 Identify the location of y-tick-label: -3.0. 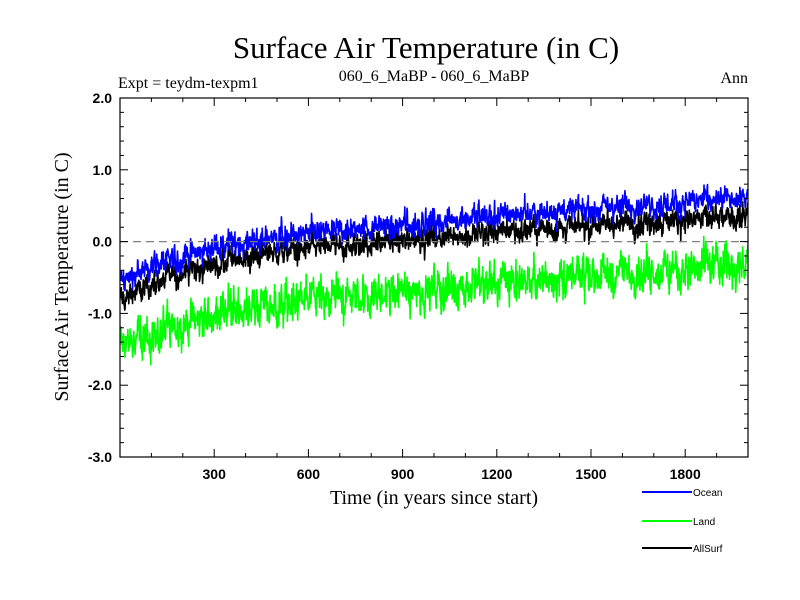
(100, 457).